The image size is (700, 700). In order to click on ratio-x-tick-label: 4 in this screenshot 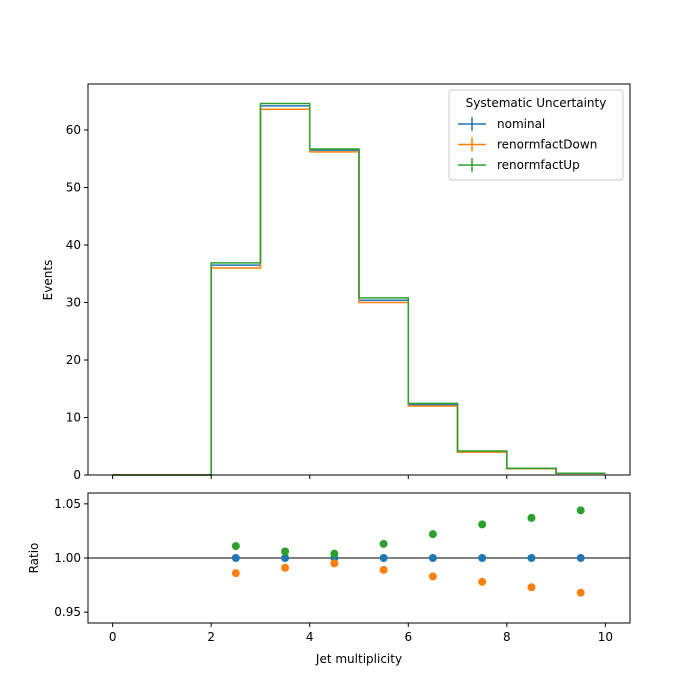, I will do `click(310, 637)`.